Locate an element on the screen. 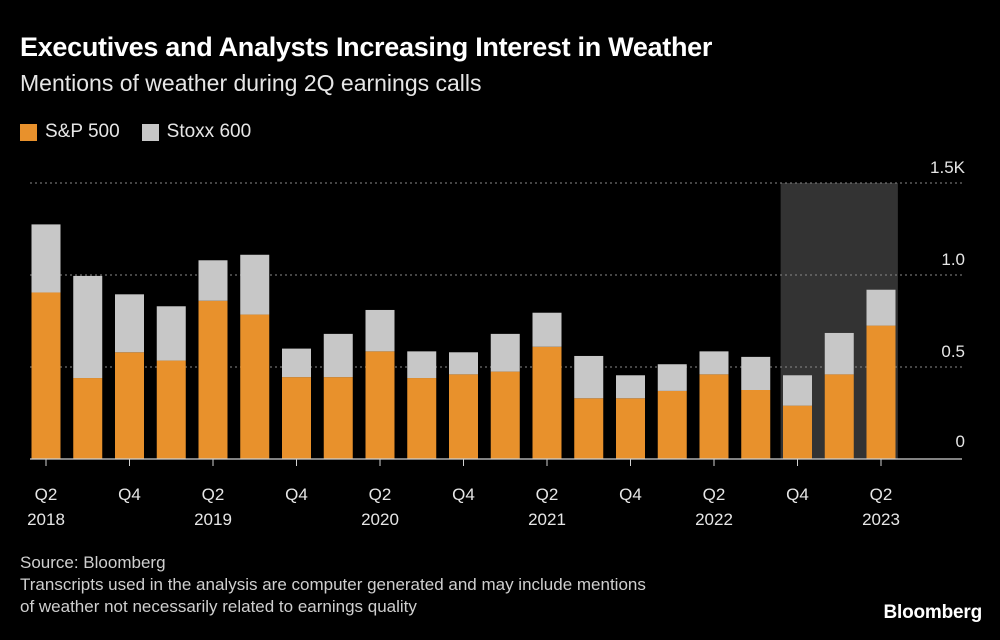  x-tick-label-Q2-2022: Q2 is located at coordinates (714, 494).